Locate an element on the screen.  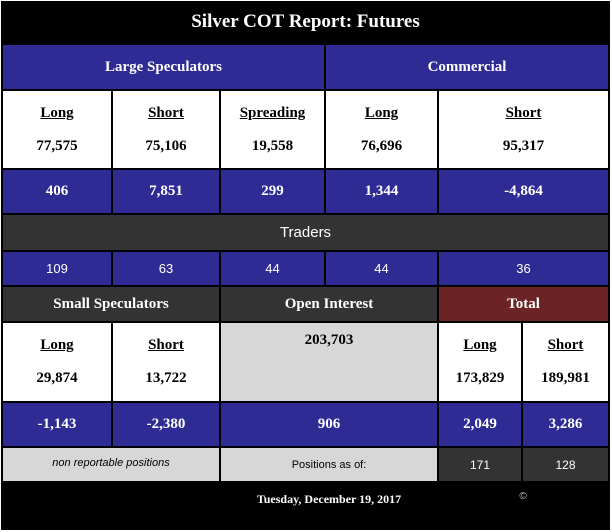
large-spec-long-traders-value: 109 is located at coordinates (57, 268).